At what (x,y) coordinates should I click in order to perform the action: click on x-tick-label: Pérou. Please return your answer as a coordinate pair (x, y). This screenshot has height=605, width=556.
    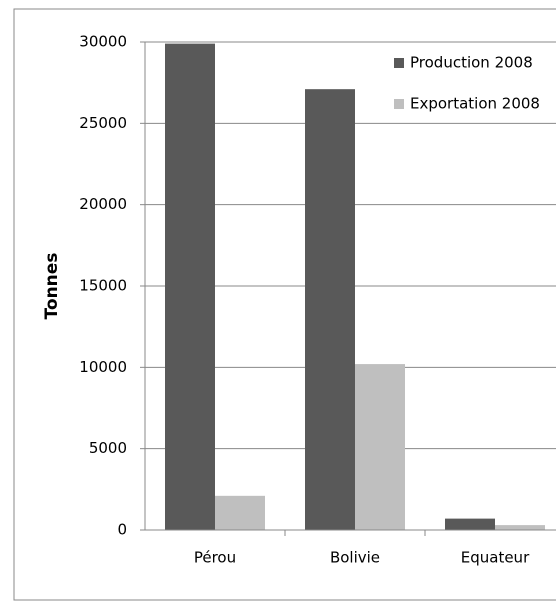
    Looking at the image, I should click on (215, 558).